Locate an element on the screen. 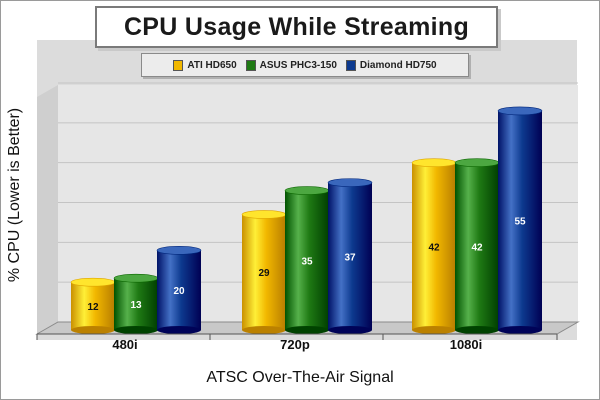  data-label-asus-480i: 13 is located at coordinates (136, 305).